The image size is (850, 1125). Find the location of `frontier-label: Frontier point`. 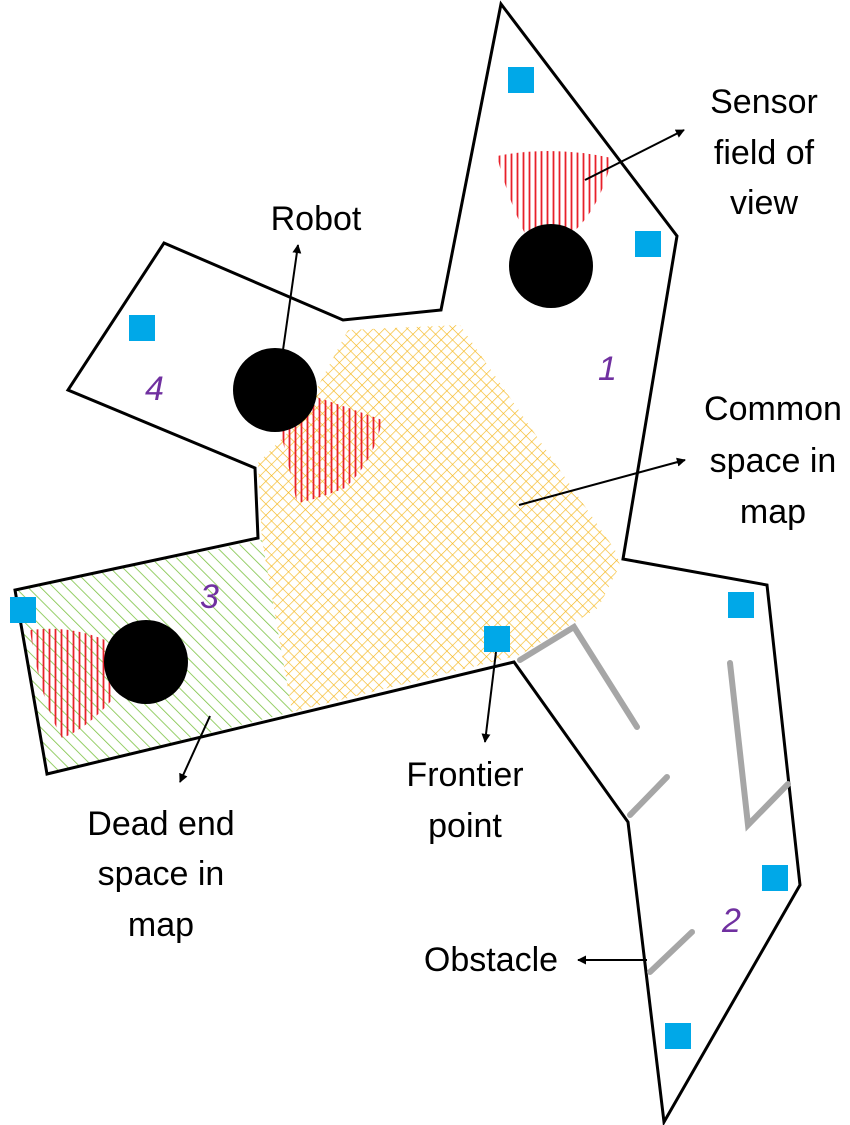

frontier-label: Frontier point is located at coordinates (464, 800).